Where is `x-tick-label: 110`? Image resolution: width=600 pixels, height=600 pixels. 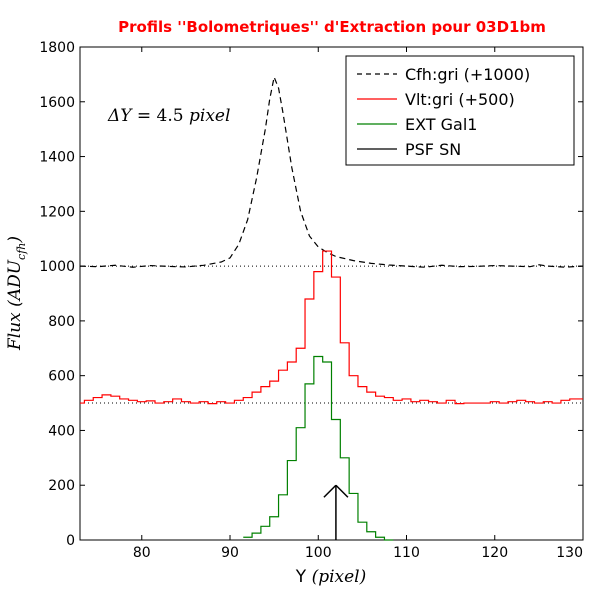 x-tick-label: 110 is located at coordinates (406, 553).